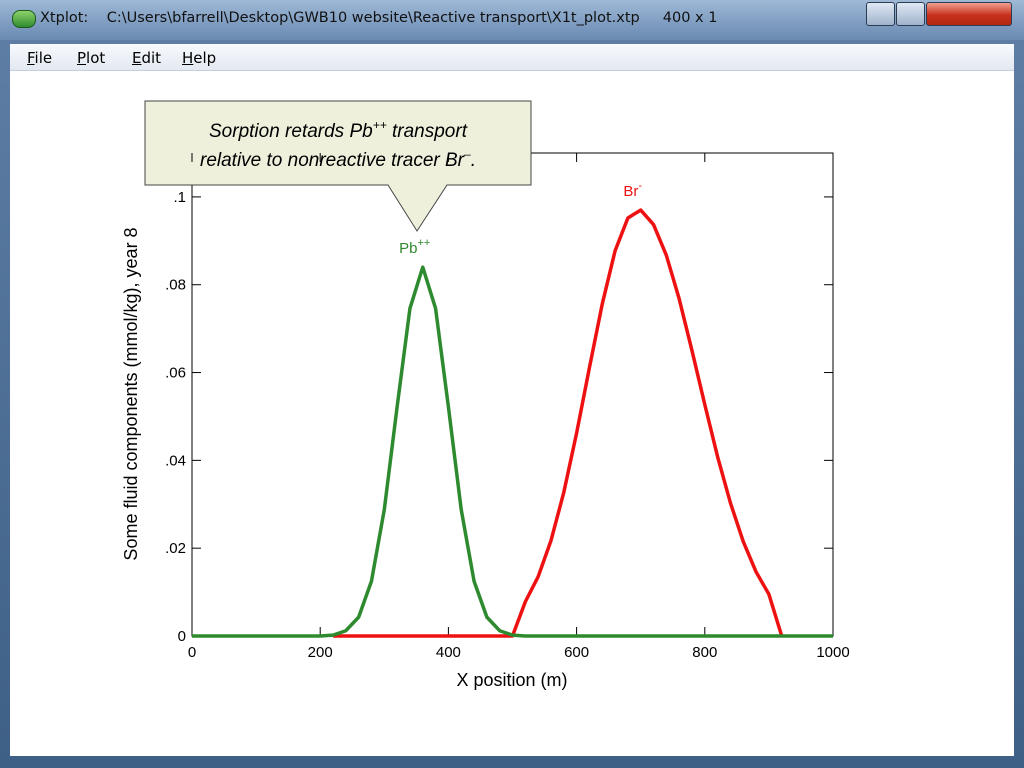 This screenshot has width=1024, height=768. I want to click on minimize-button, so click(880, 14).